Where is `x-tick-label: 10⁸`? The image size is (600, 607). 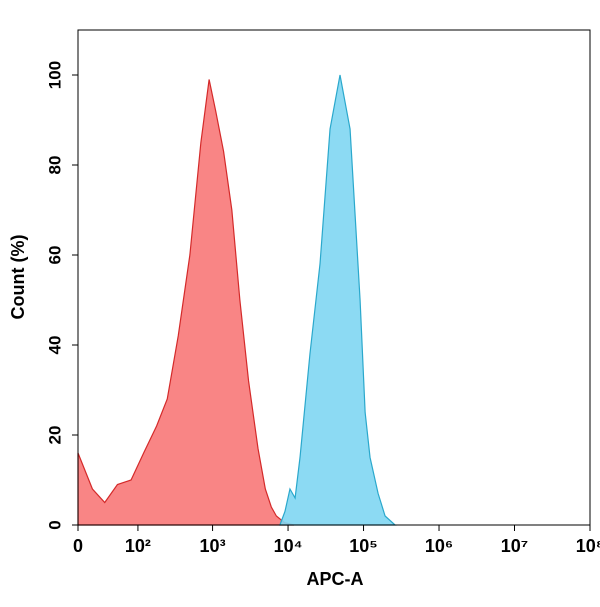 x-tick-label: 10⁸ is located at coordinates (588, 546).